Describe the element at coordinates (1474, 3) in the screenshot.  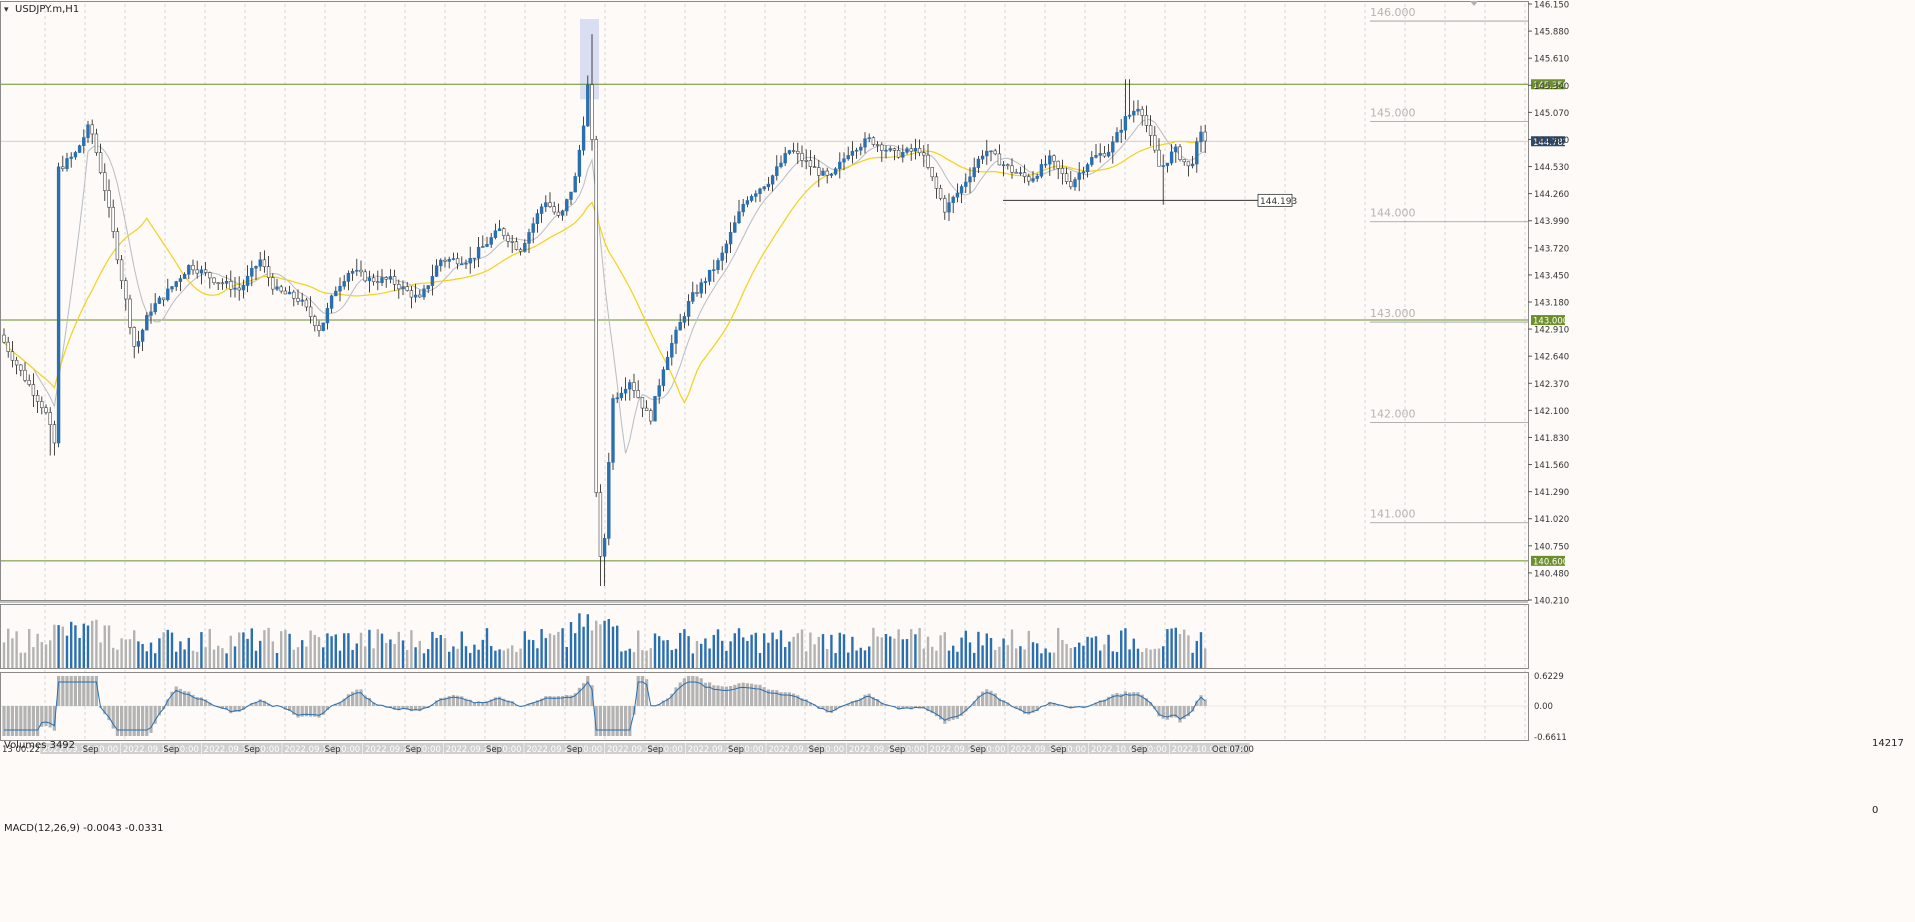
I see `chart-shift-marker-icon` at that location.